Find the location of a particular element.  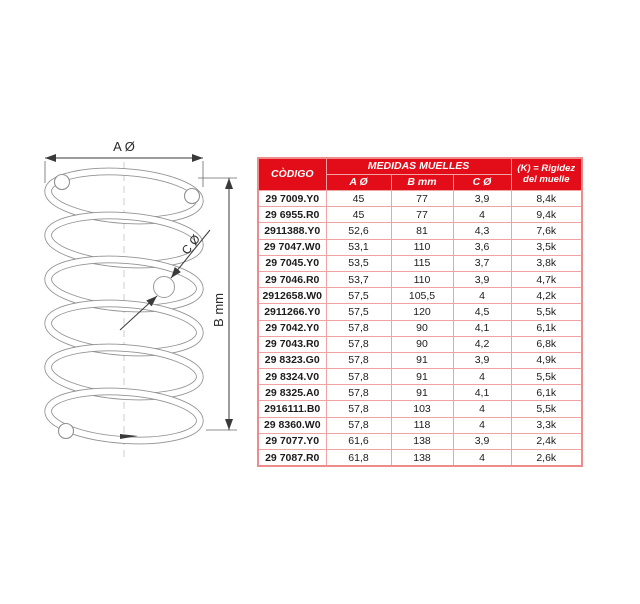

table-row: 2916111.B0 57,8 103 4 5,5k is located at coordinates (420, 409).